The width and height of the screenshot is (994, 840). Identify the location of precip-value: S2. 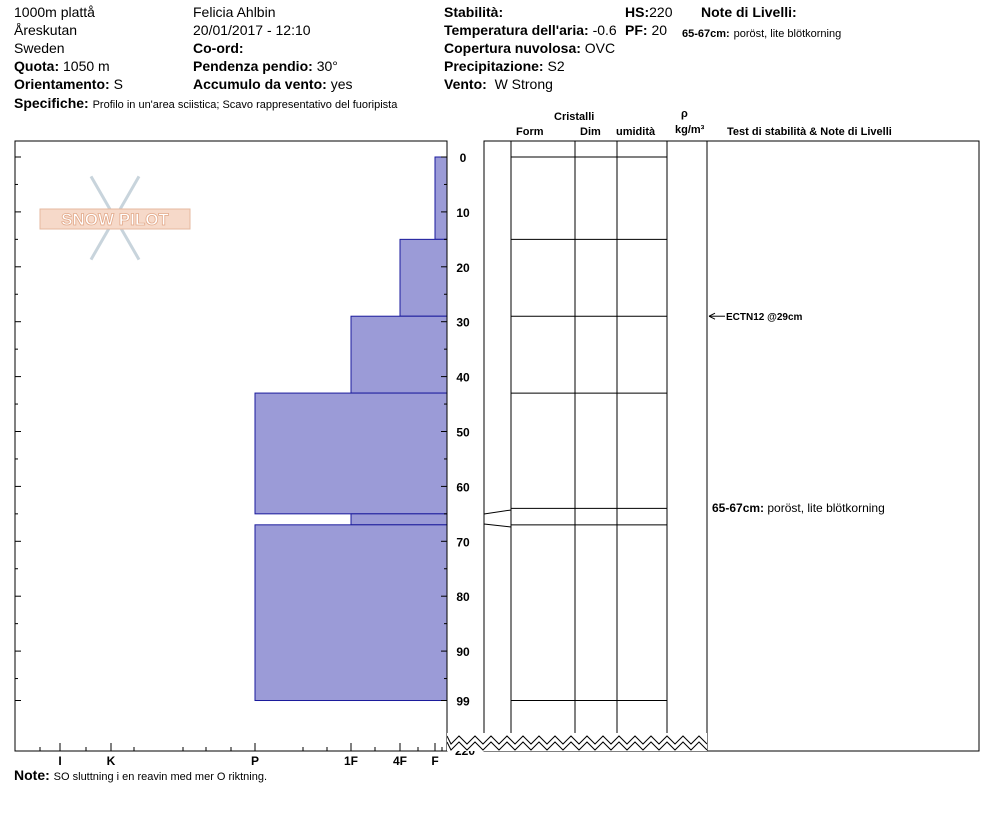
(556, 66).